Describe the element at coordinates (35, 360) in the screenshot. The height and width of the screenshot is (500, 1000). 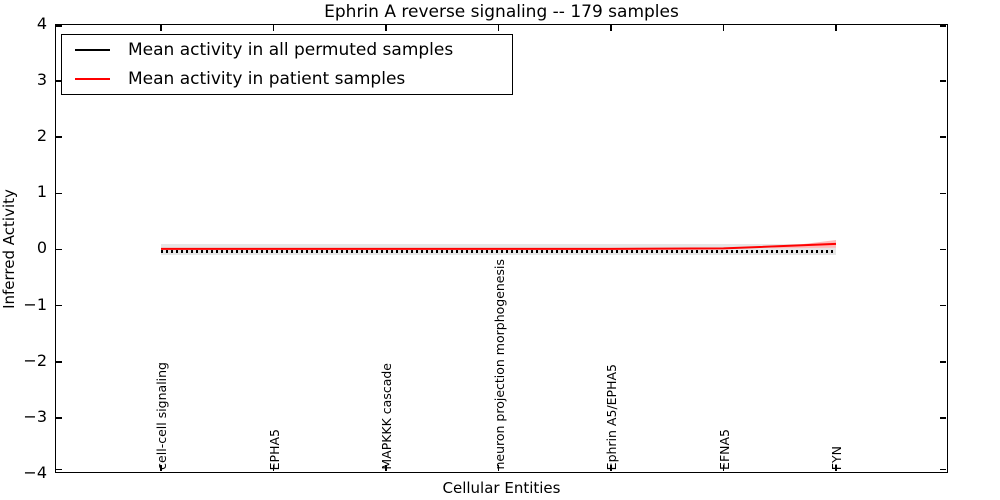
I see `ytick-label-neg2: −2` at that location.